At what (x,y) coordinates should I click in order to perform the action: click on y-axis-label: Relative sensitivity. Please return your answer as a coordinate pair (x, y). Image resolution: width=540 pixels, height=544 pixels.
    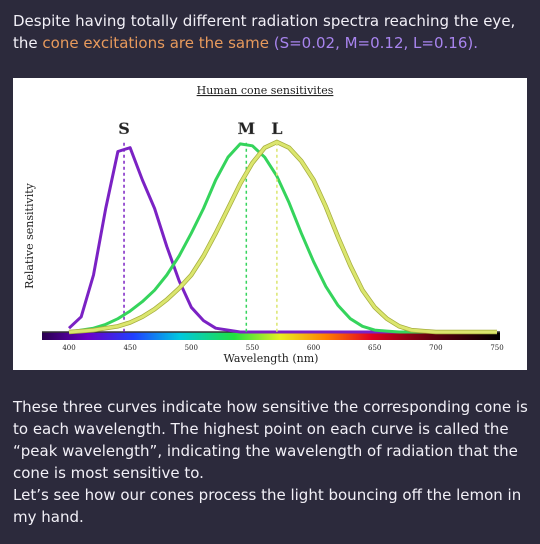
    Looking at the image, I should click on (29, 235).